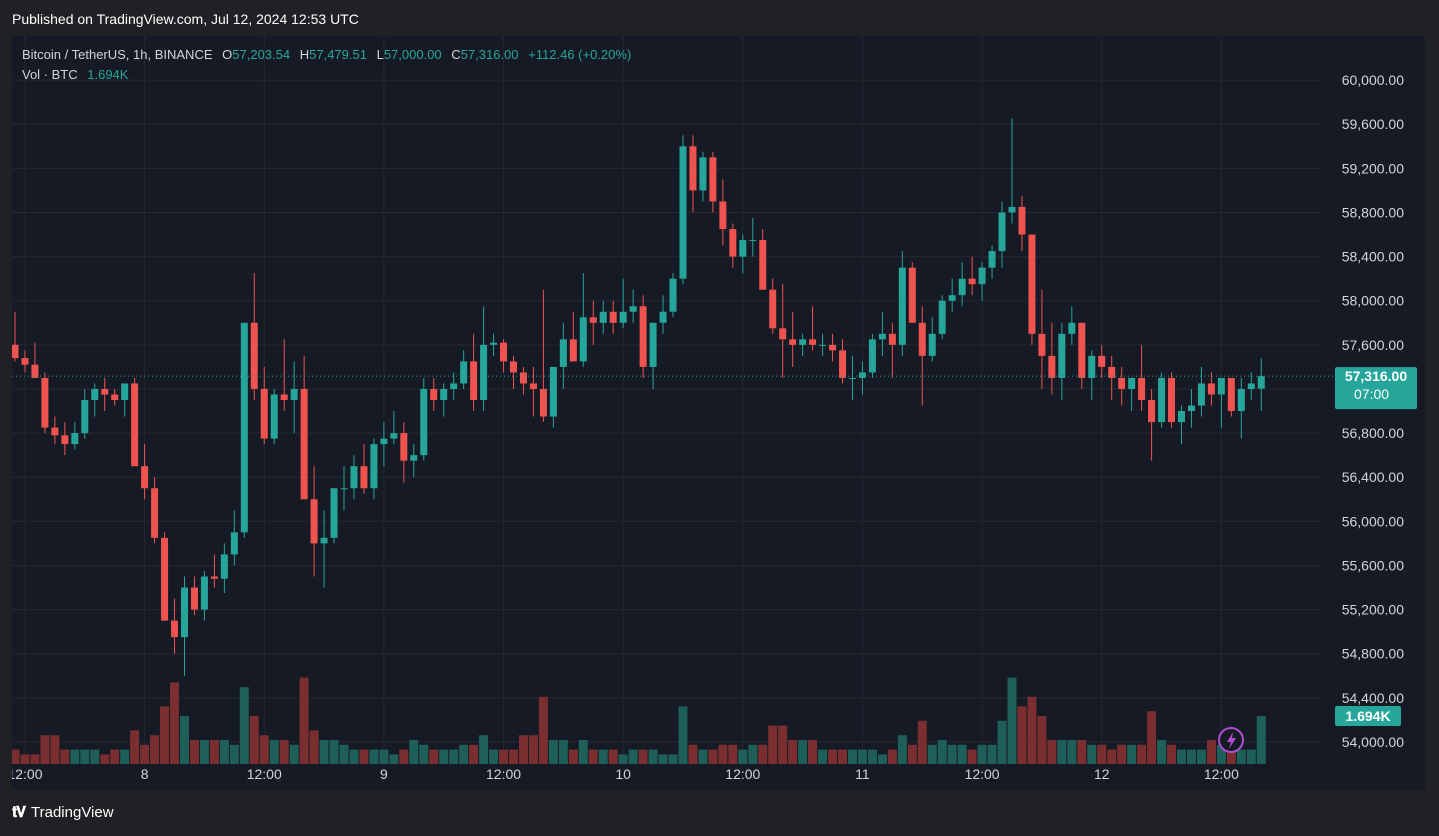 The image size is (1439, 836). I want to click on y-tick-label: 58,400.00, so click(1373, 257).